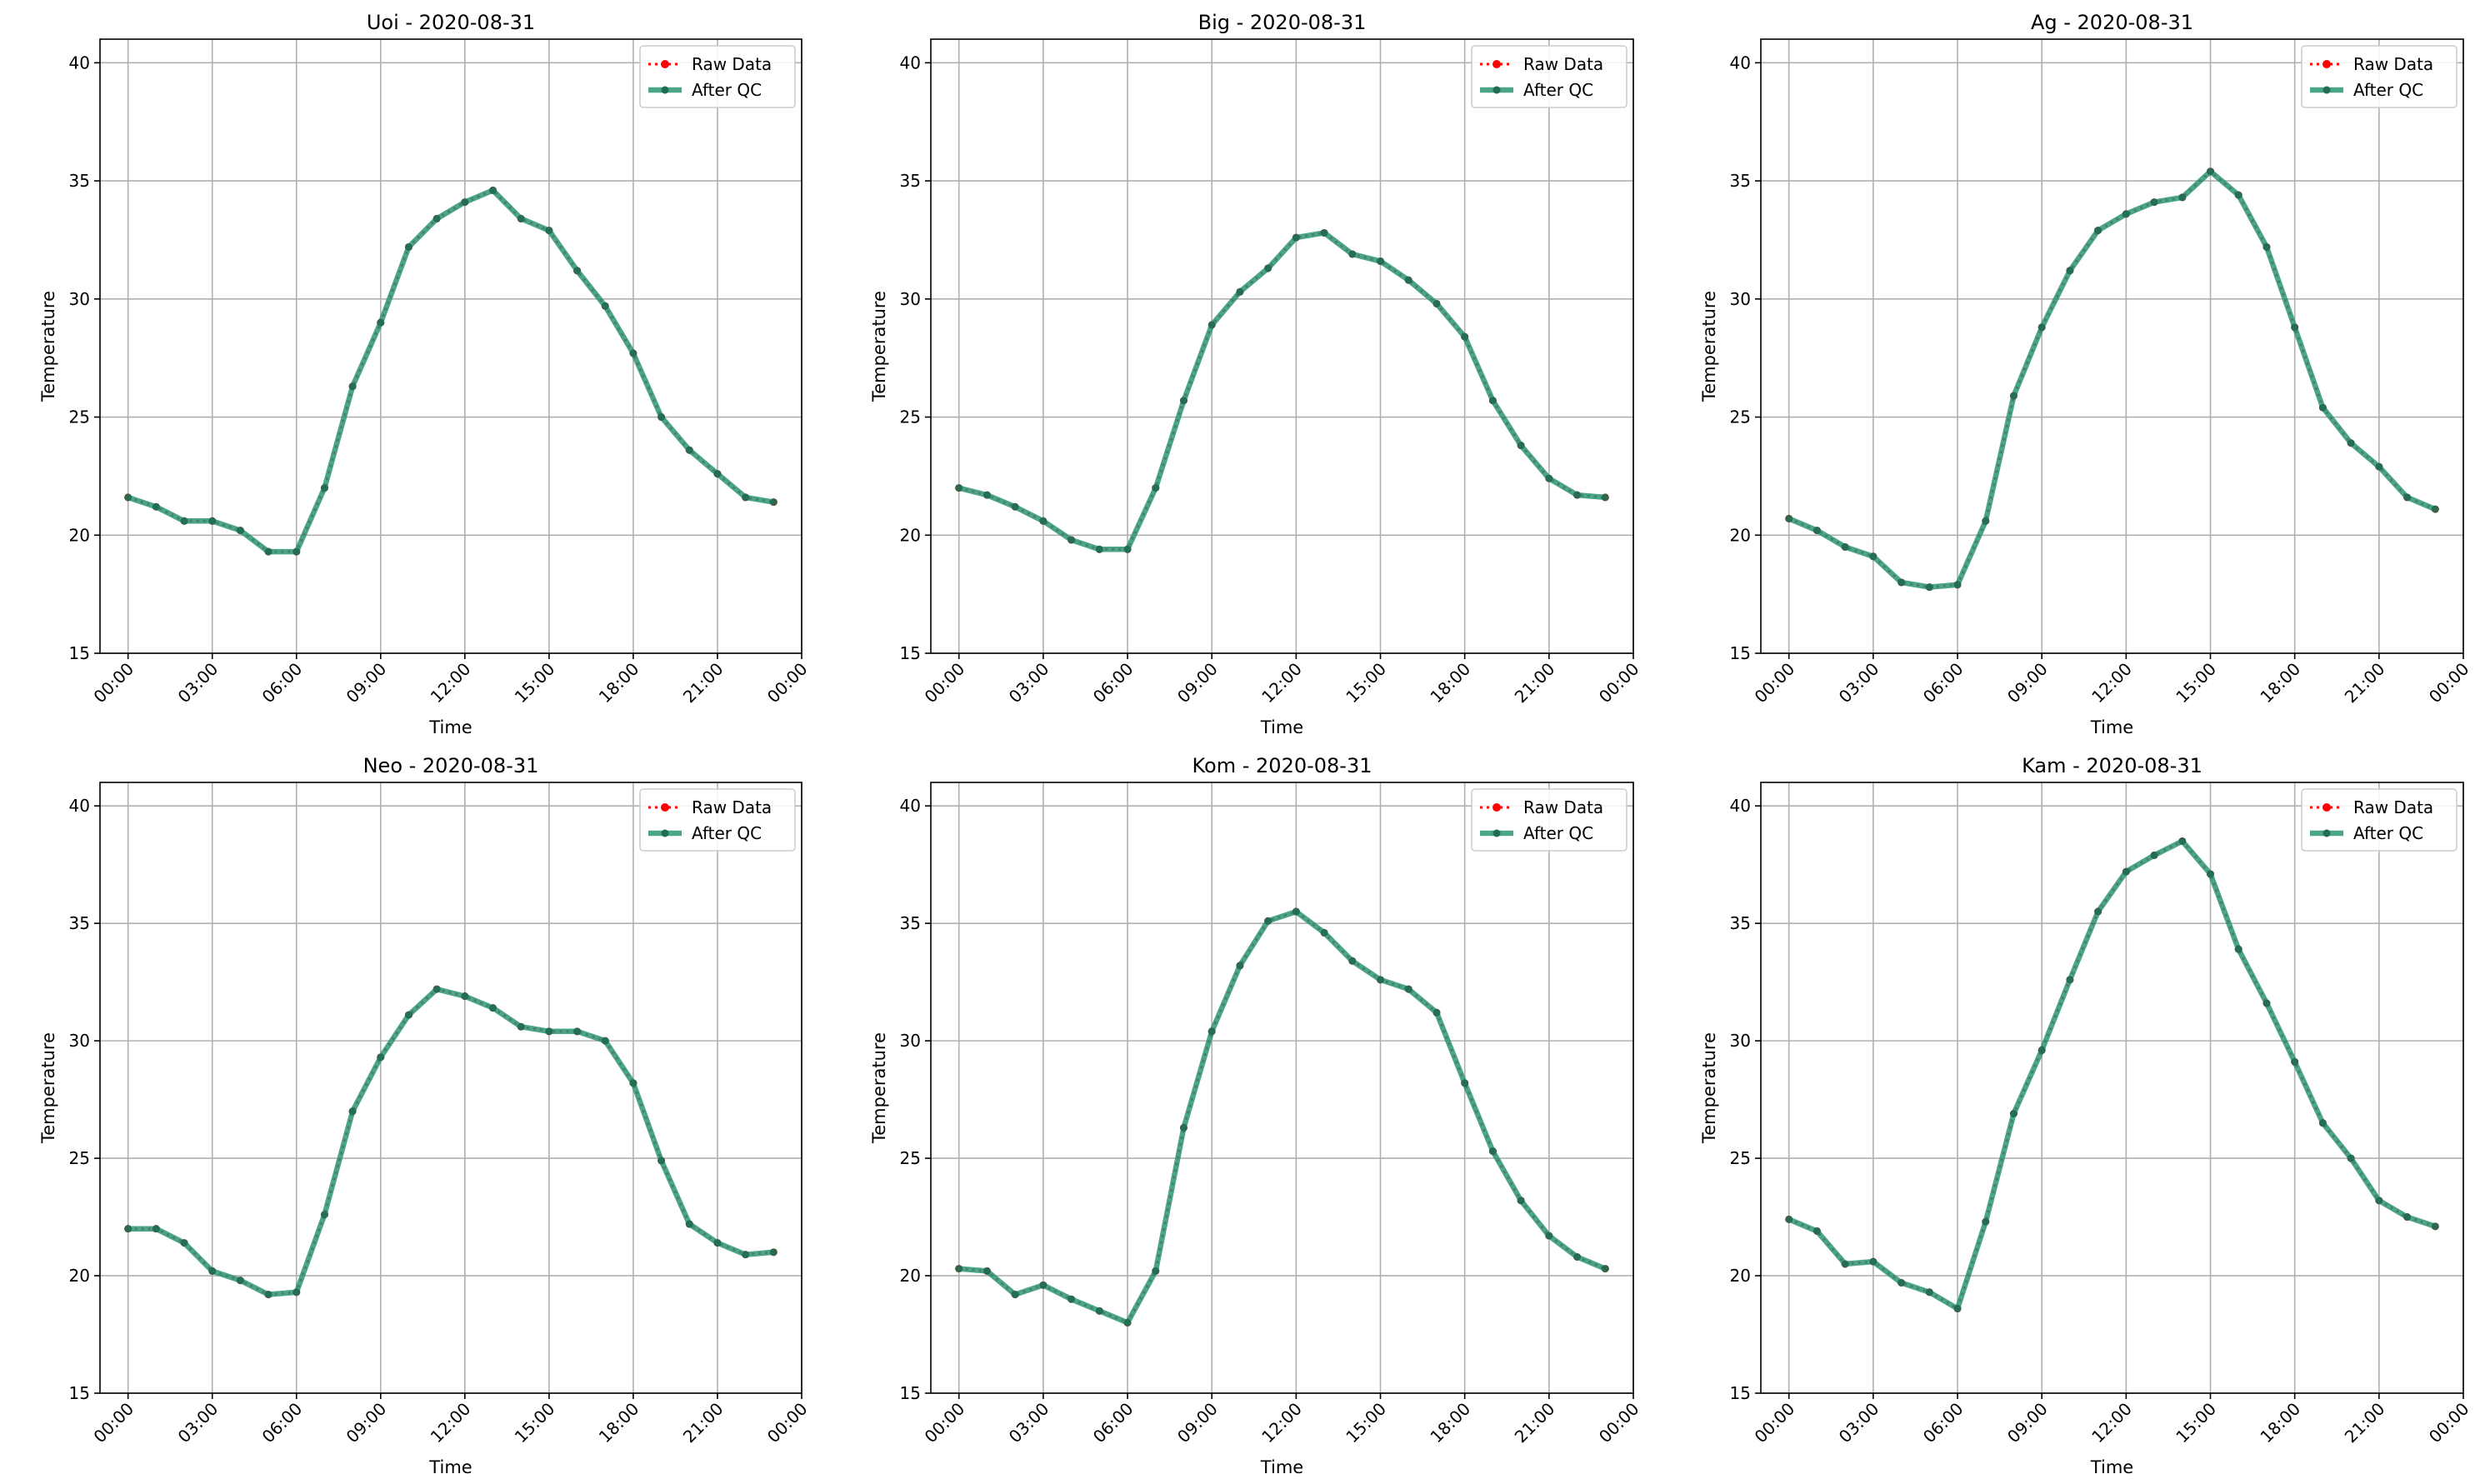 The image size is (2485, 1484). What do you see at coordinates (1740, 1276) in the screenshot?
I see `y-tick-label: 20` at bounding box center [1740, 1276].